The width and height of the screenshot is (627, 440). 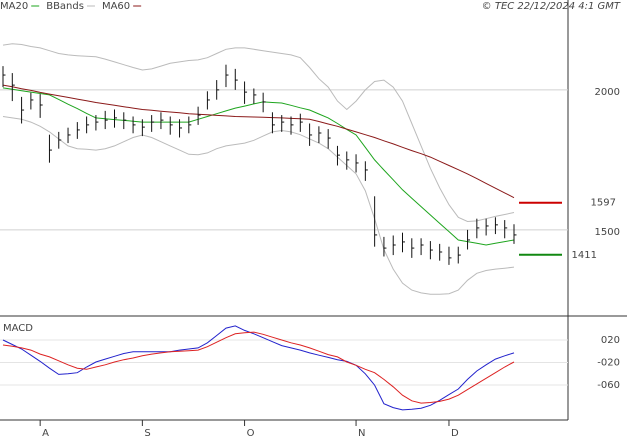 I want to click on price-level-label: 1411, so click(x=584, y=255).